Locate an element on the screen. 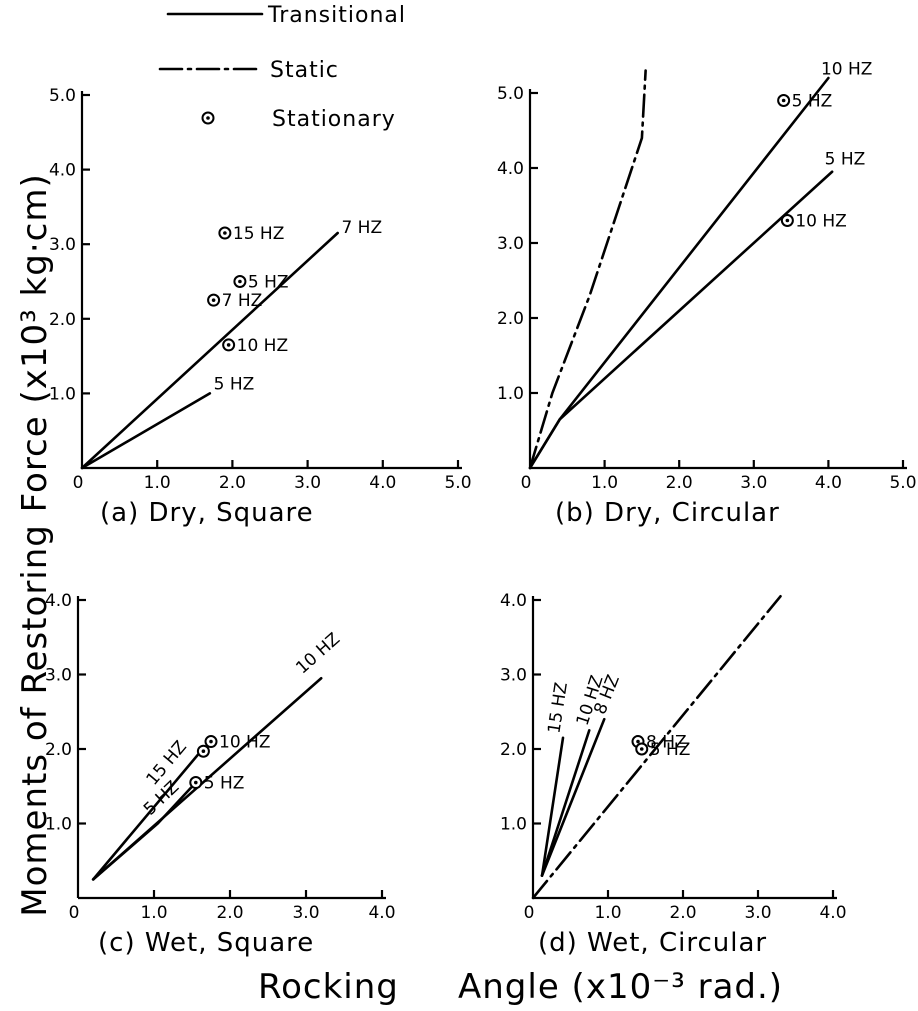 This screenshot has height=1011, width=918. stationary-label: 7 HZ is located at coordinates (242, 301).